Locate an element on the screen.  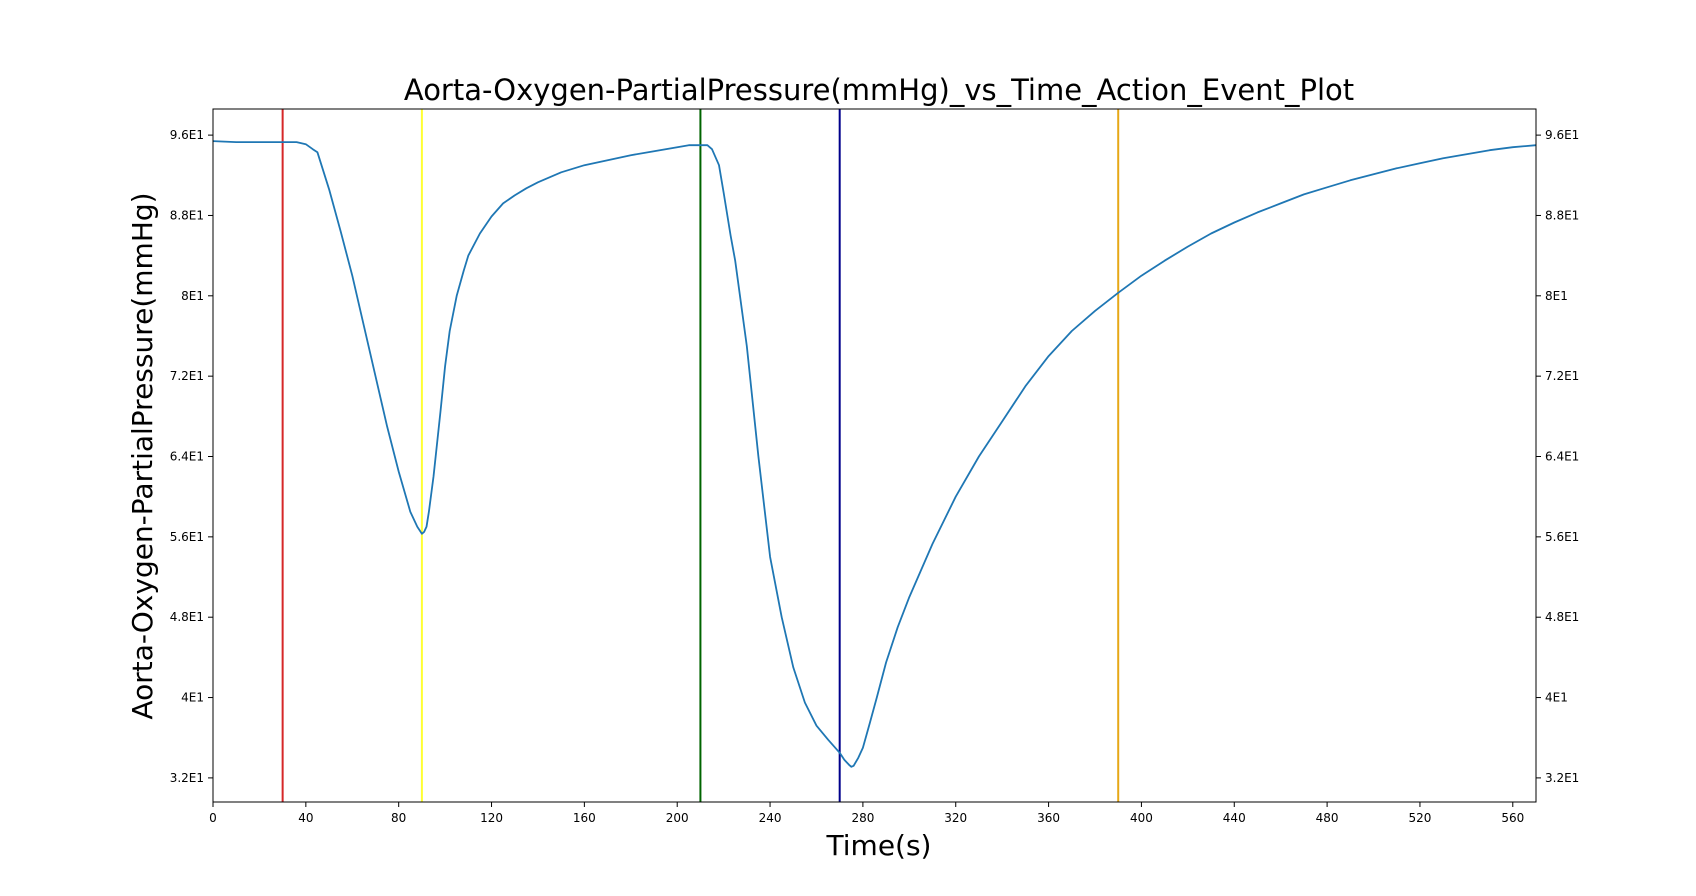
x-tick-label: 0 is located at coordinates (213, 818).